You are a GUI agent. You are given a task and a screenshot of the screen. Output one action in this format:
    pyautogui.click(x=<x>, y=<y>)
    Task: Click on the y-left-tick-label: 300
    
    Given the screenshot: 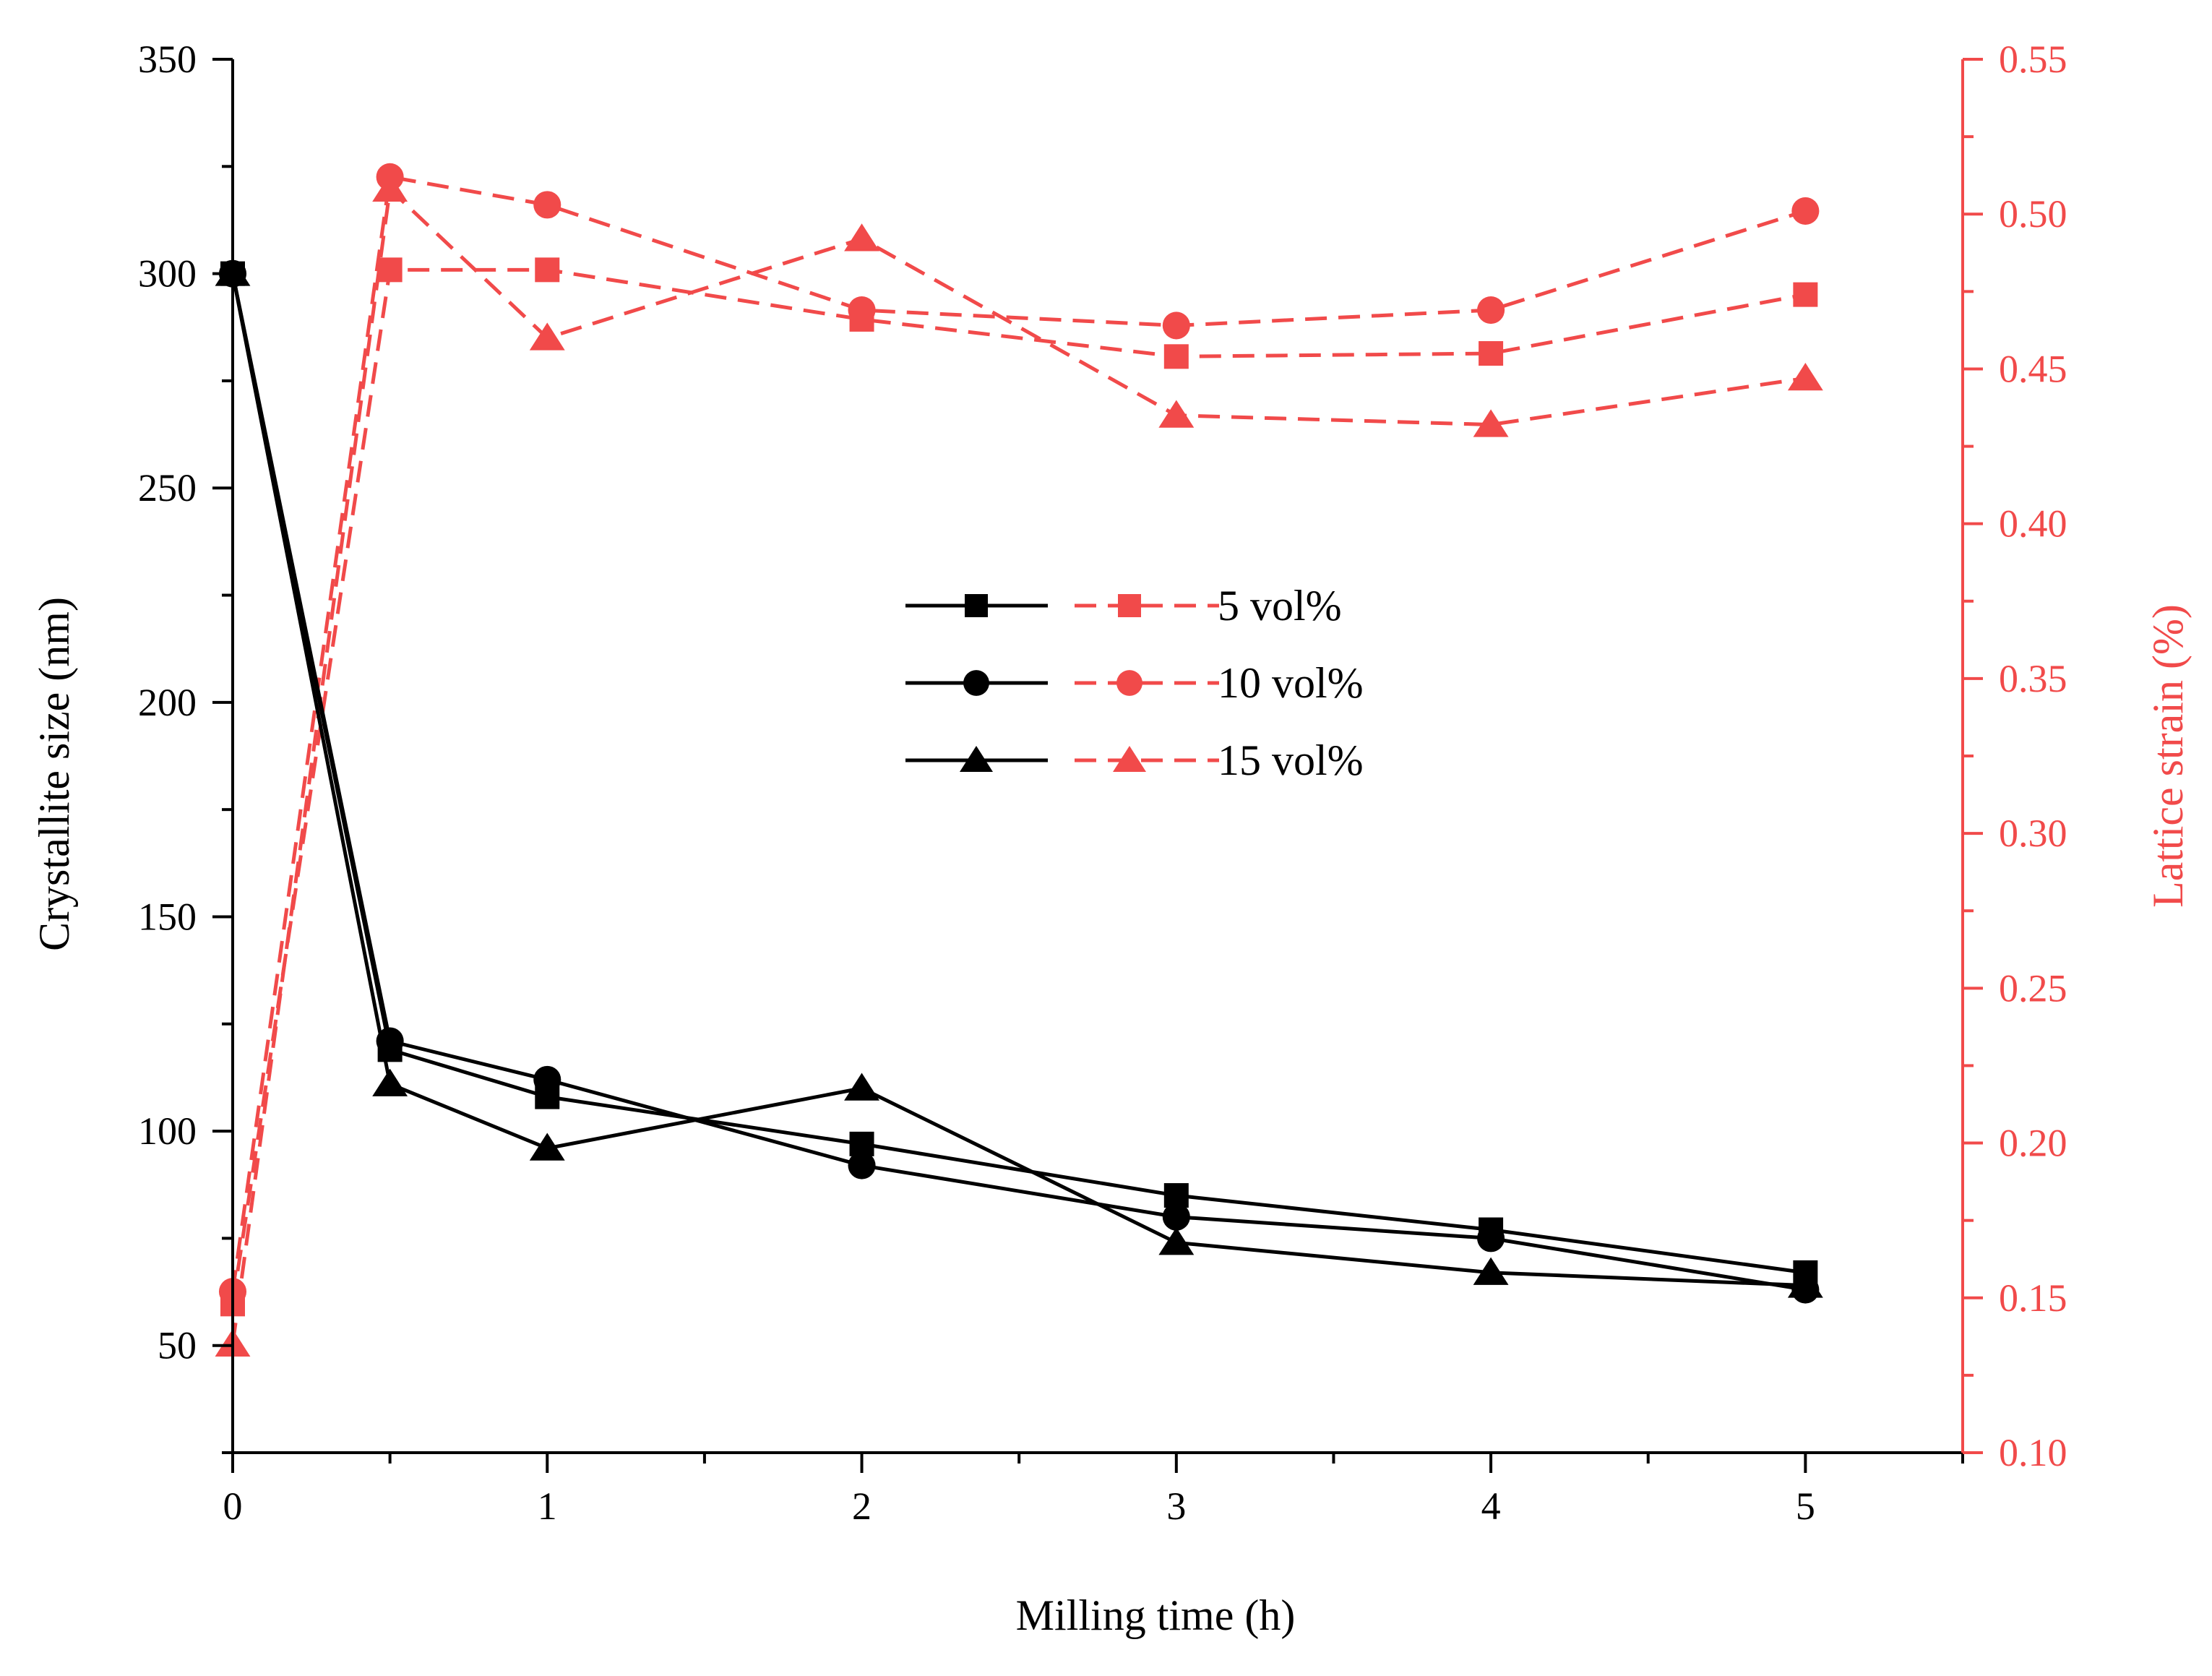 What is the action you would take?
    pyautogui.click(x=167, y=274)
    